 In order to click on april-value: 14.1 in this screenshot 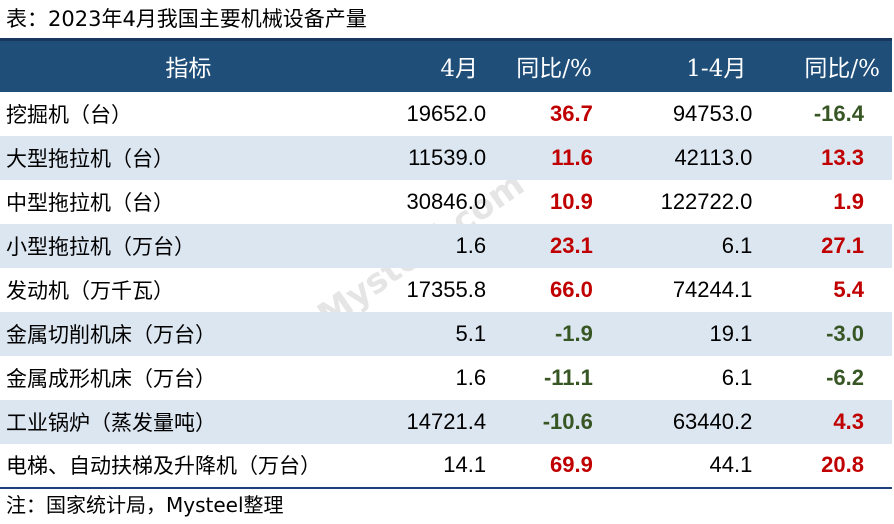, I will do `click(465, 464)`.